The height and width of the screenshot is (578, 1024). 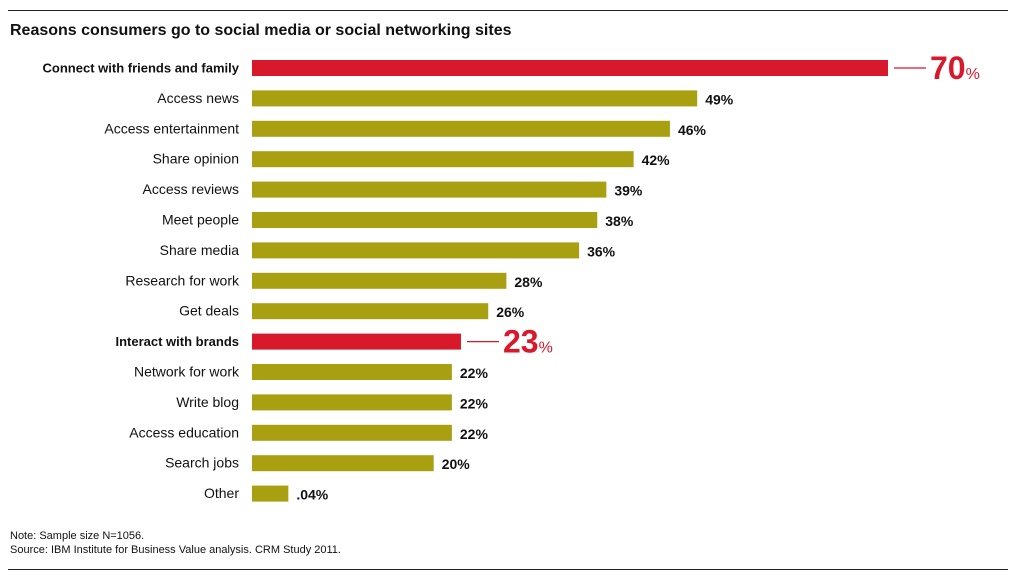 I want to click on category-label: Write blog, so click(x=207, y=402).